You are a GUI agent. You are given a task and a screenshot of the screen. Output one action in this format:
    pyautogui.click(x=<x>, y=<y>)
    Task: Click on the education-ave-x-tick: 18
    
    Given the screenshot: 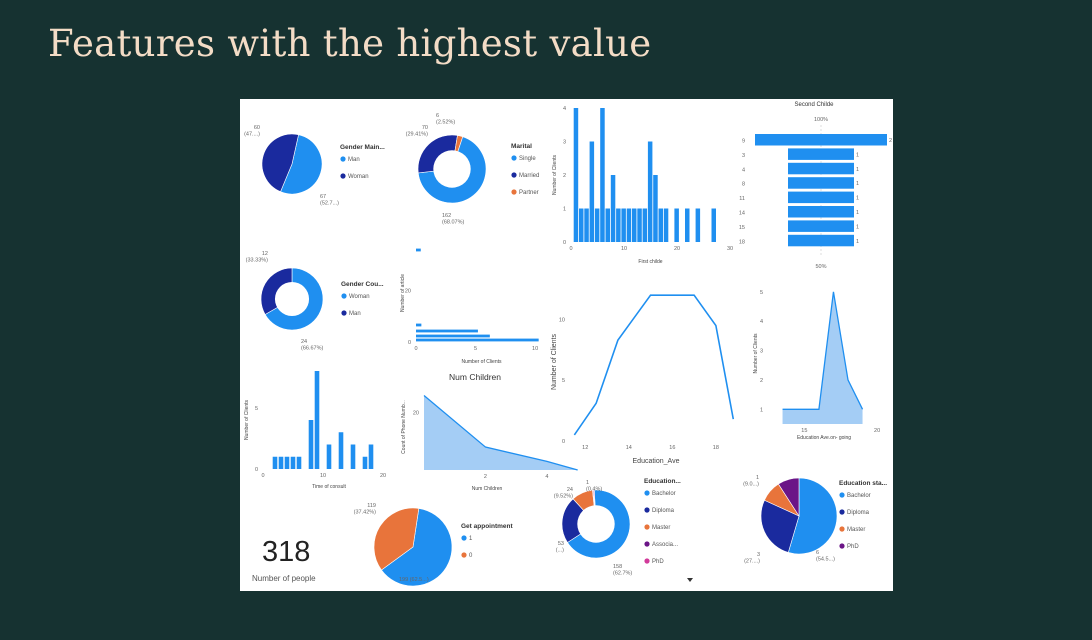 What is the action you would take?
    pyautogui.click(x=716, y=448)
    